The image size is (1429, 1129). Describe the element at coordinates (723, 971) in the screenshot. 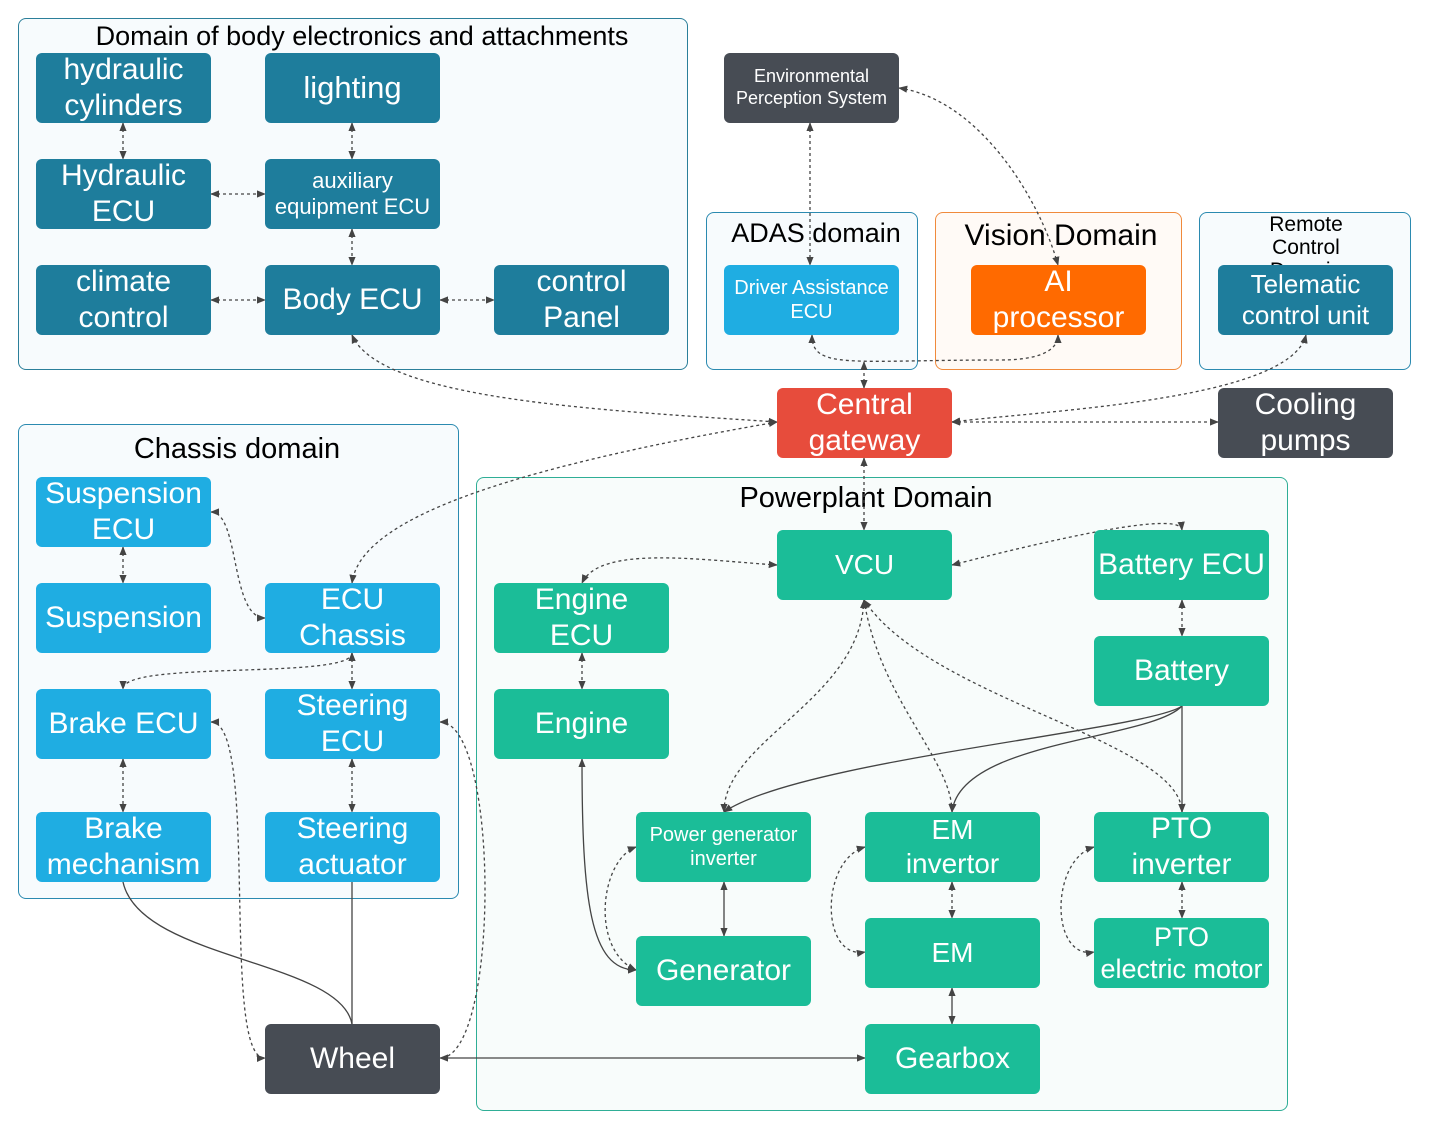

I see `node-box: Generator` at that location.